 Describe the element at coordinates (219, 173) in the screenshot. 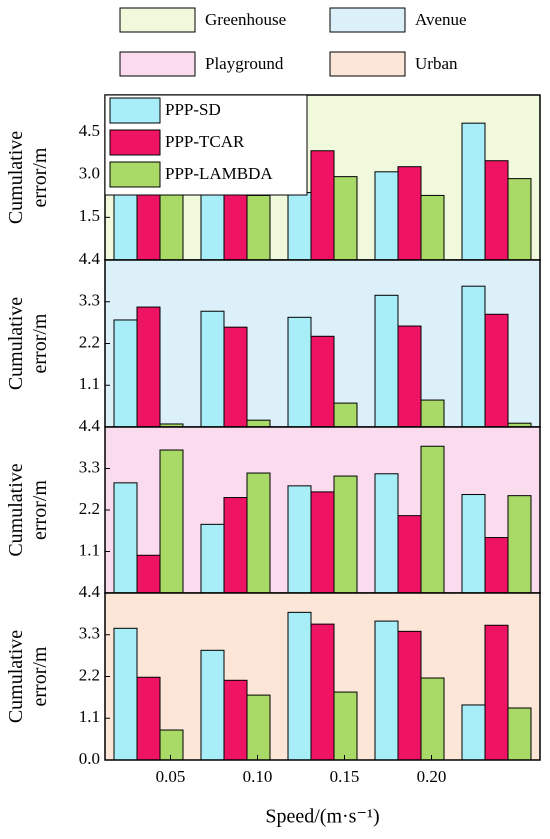

I see `legend-label: PPP-LAMBDA` at that location.